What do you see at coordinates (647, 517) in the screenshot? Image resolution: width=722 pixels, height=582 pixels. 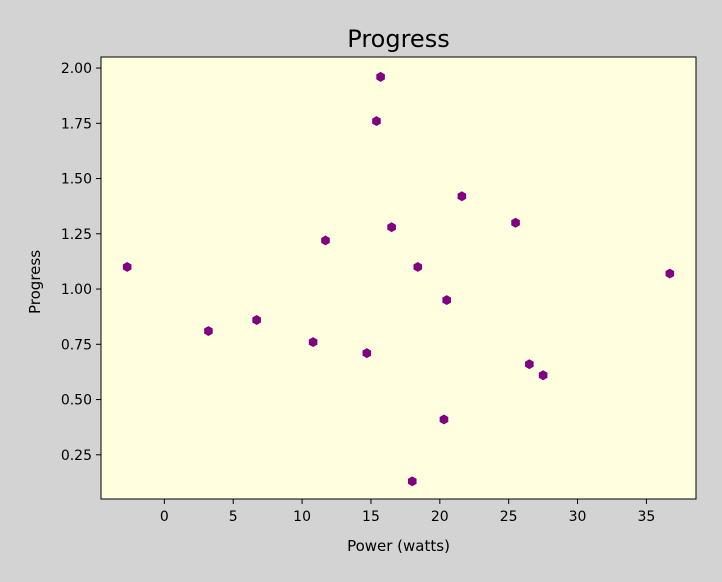 I see `x-tick-label: 35` at bounding box center [647, 517].